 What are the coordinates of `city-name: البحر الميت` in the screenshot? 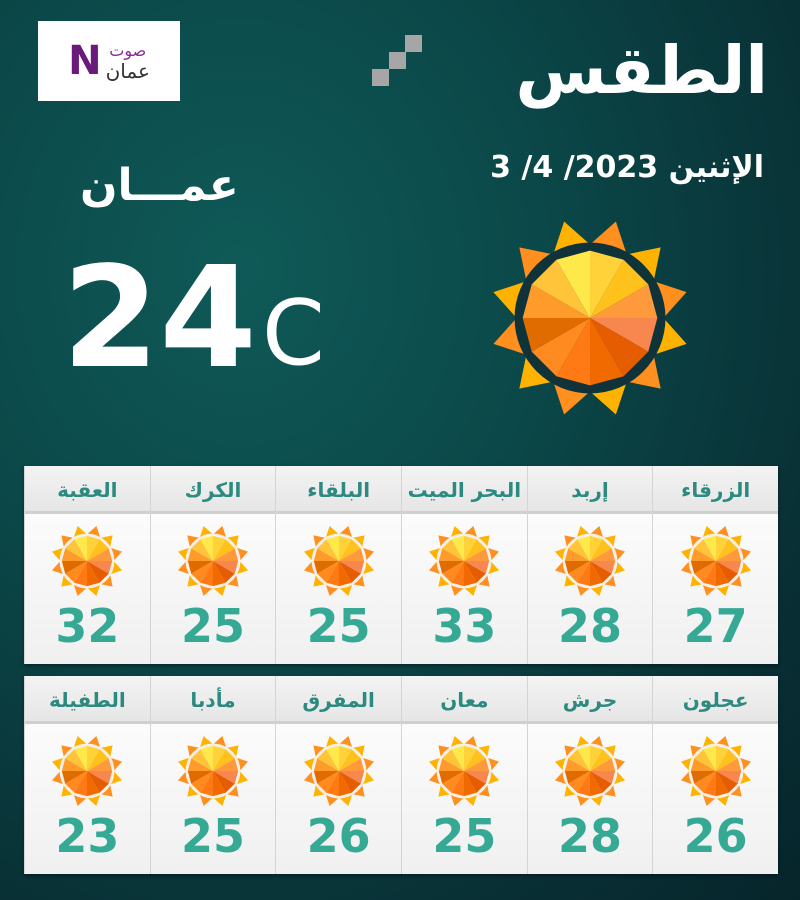 It's located at (464, 490).